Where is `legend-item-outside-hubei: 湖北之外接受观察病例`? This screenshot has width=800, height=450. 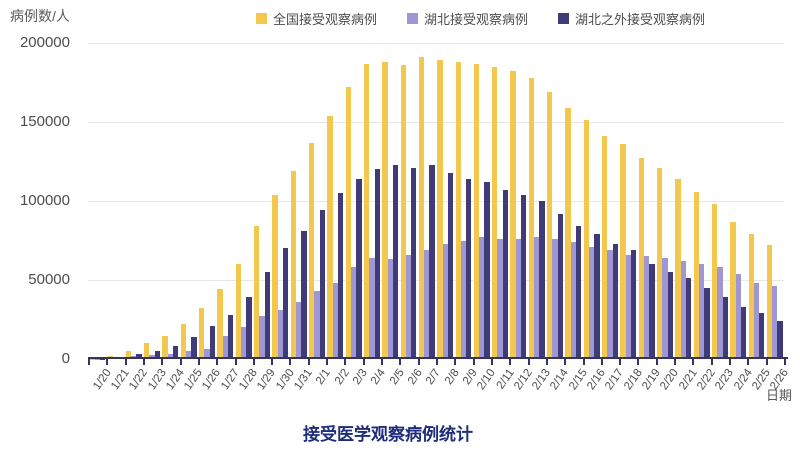
legend-item-outside-hubei: 湖北之外接受观察病例 is located at coordinates (631, 18).